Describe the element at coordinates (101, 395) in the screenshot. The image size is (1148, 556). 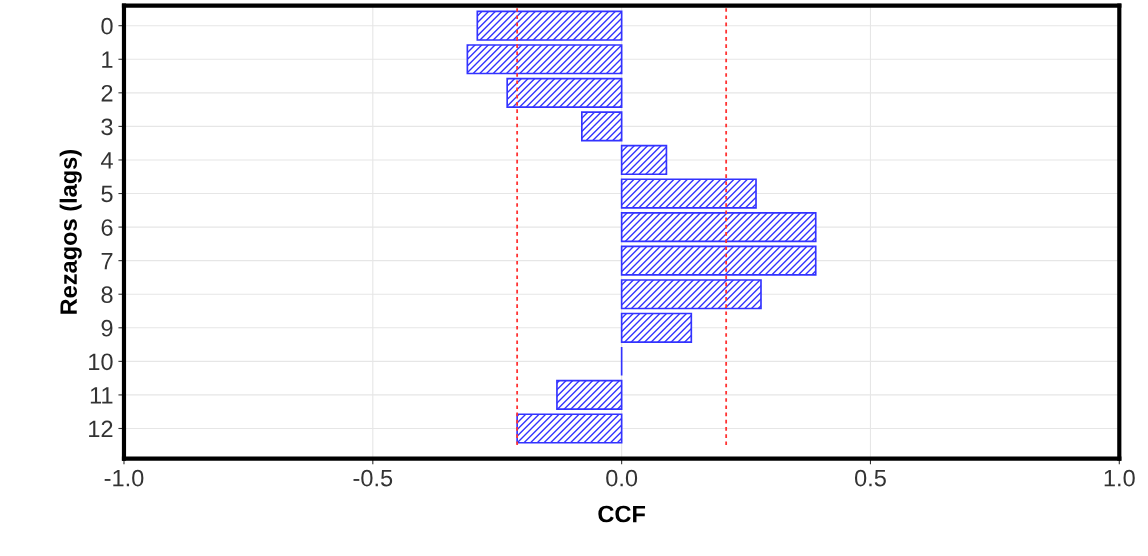
I see `y-tick-label: 11` at that location.